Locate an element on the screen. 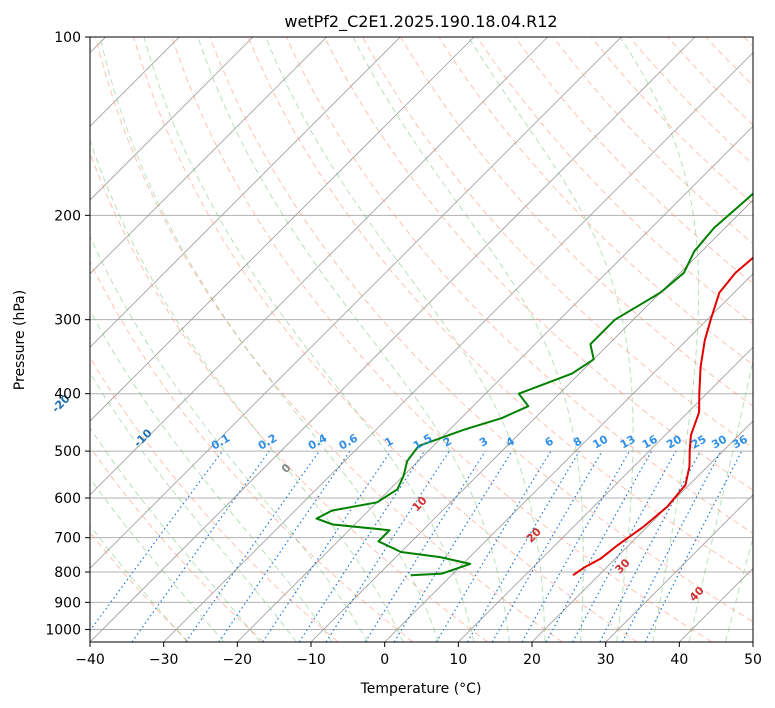 The image size is (775, 708). y-tick-label: 800 is located at coordinates (67, 573).